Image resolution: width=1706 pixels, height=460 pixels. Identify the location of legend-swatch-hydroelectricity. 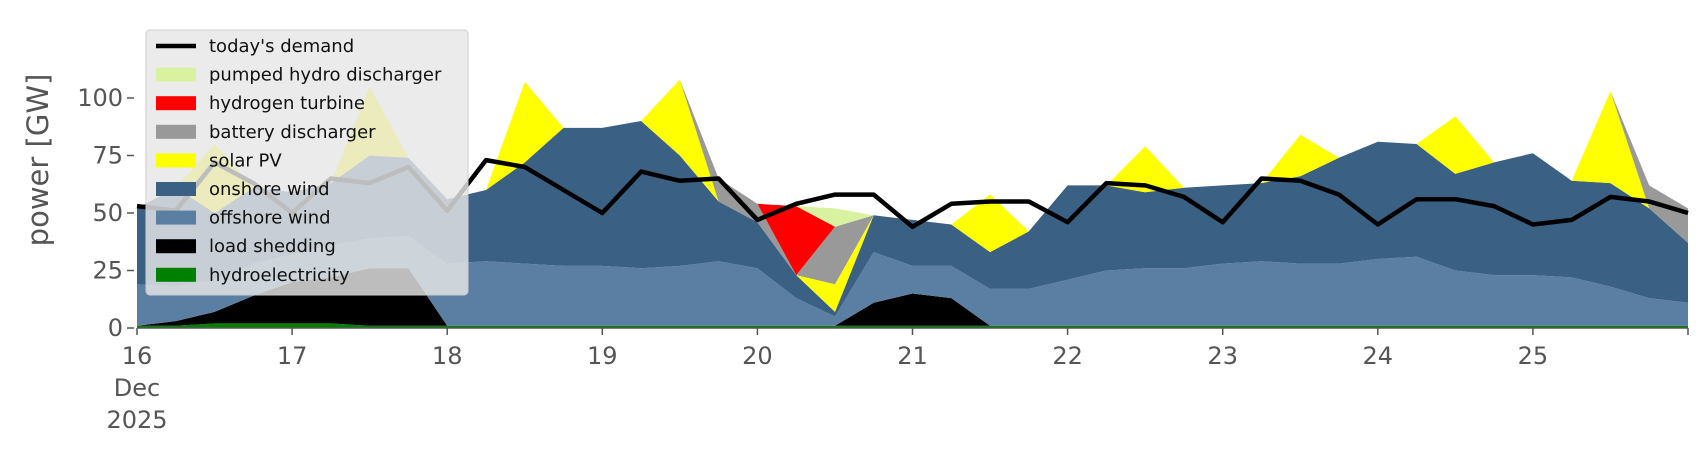
(176, 274).